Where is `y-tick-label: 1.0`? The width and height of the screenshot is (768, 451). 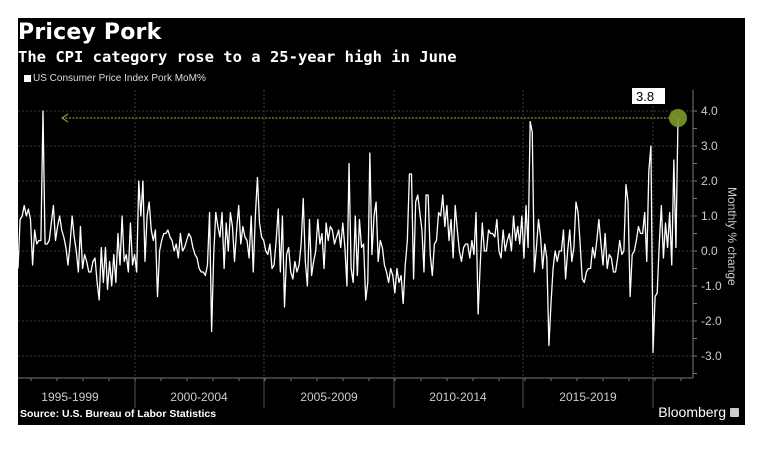 y-tick-label: 1.0 is located at coordinates (709, 216).